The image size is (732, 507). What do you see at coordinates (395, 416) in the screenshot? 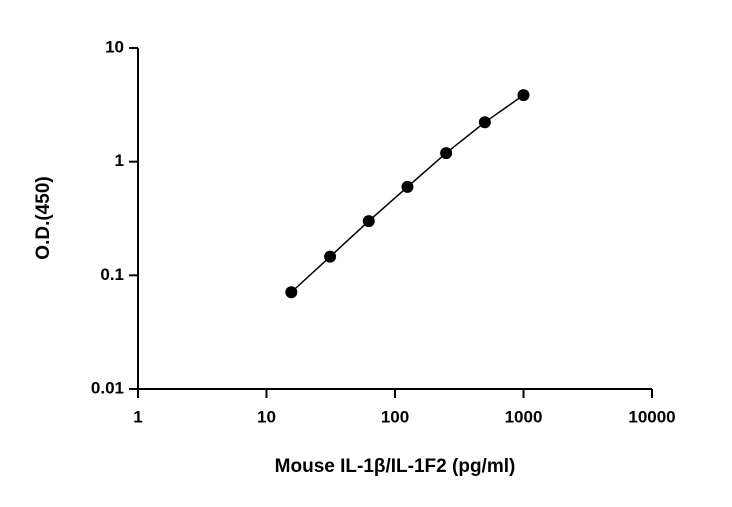
I see `x-tick-label: 100` at bounding box center [395, 416].